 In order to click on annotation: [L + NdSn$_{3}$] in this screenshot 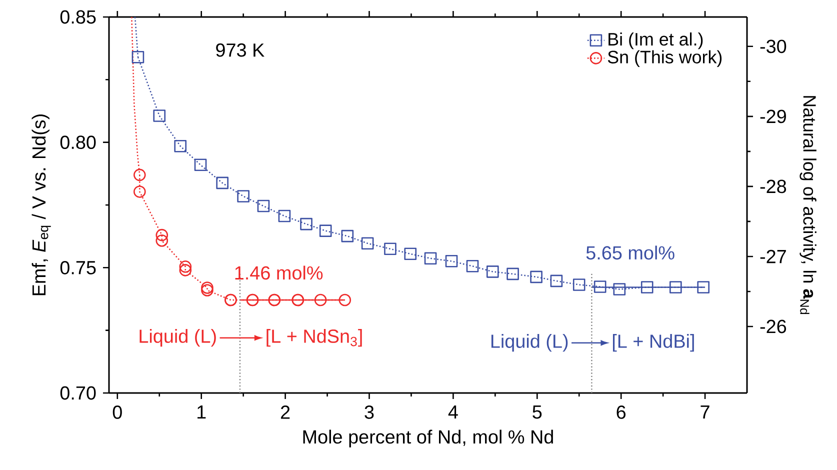, I will do `click(314, 338)`.